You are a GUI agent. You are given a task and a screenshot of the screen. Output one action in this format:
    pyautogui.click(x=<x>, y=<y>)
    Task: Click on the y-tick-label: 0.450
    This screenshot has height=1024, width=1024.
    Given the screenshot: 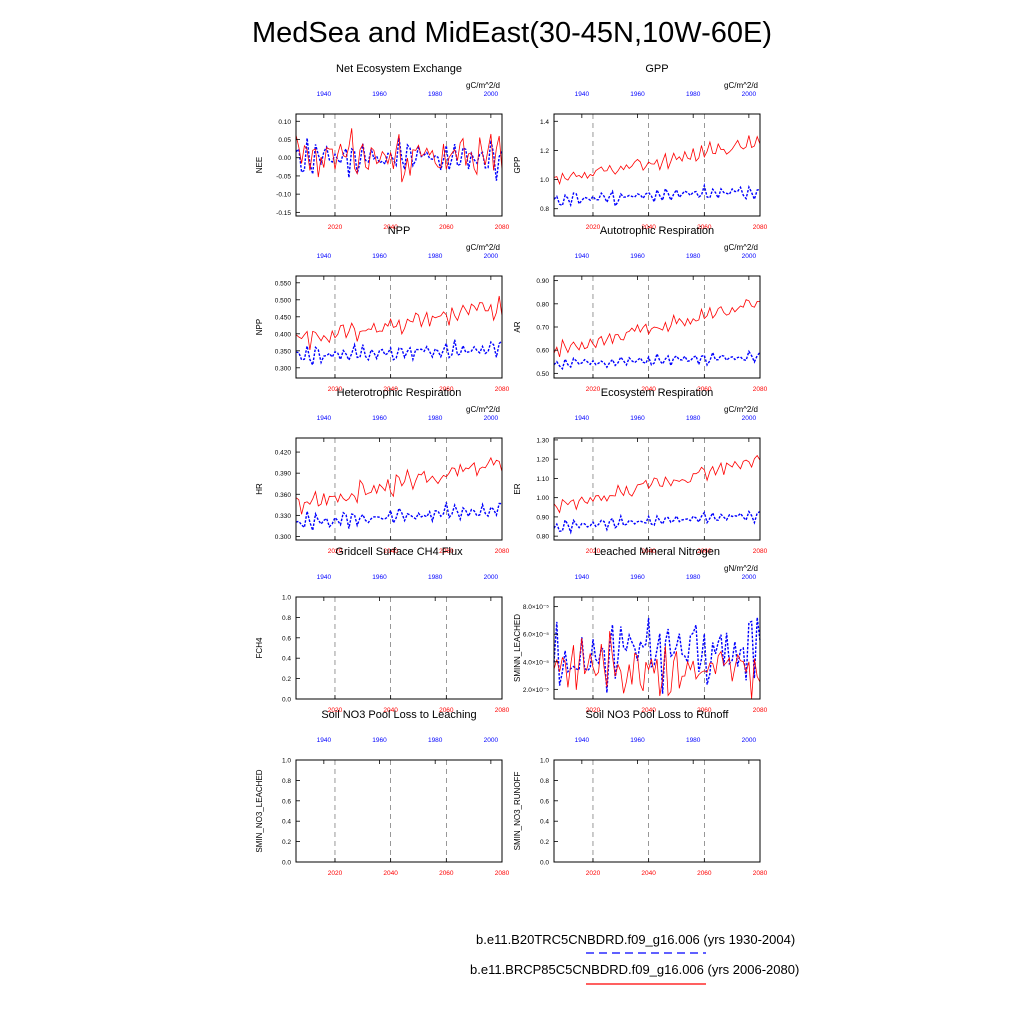 What is the action you would take?
    pyautogui.click(x=283, y=317)
    